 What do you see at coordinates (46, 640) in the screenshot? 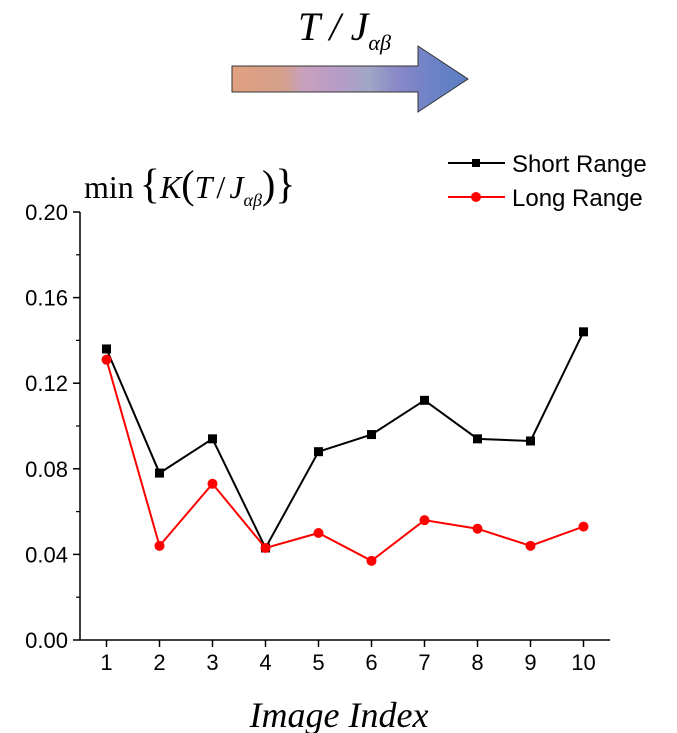
I see `y-tick-label: 0.00` at bounding box center [46, 640].